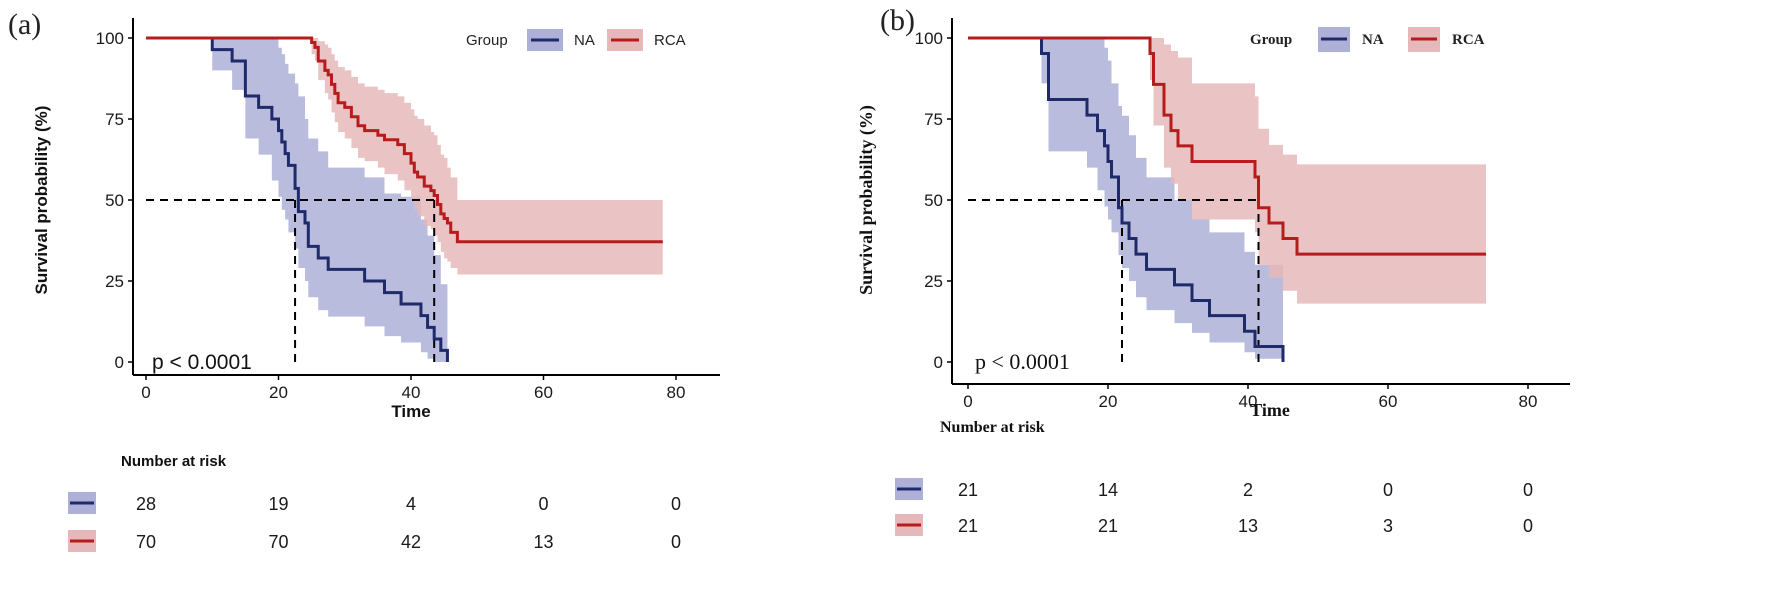 This screenshot has width=1772, height=593. I want to click on panel-label: (a), so click(24, 24).